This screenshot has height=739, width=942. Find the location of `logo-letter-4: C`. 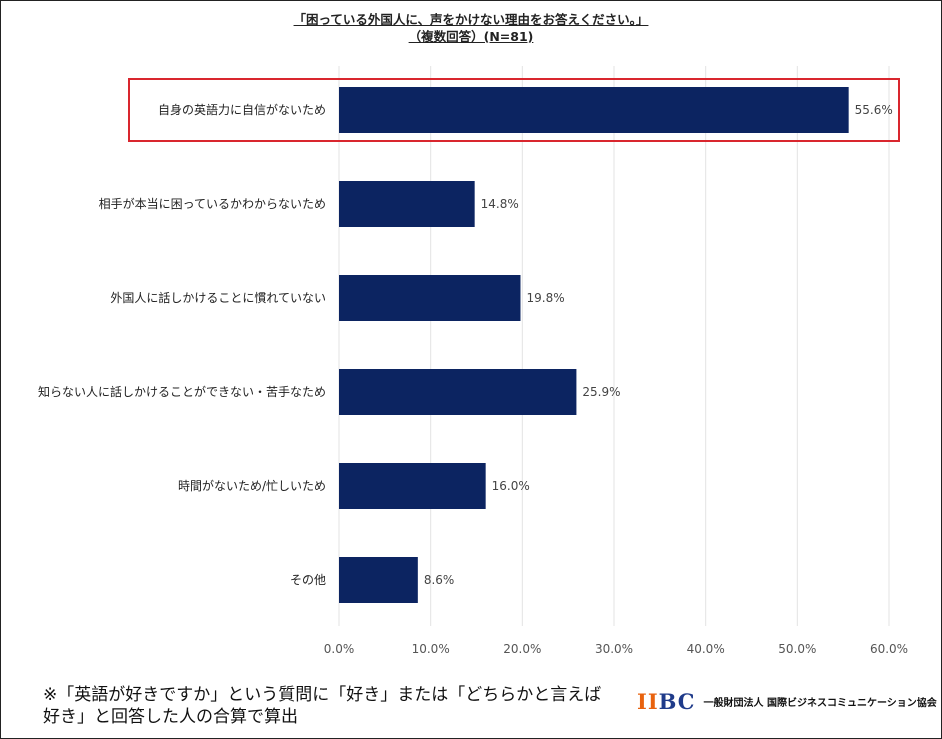

logo-letter-4: C is located at coordinates (686, 701).